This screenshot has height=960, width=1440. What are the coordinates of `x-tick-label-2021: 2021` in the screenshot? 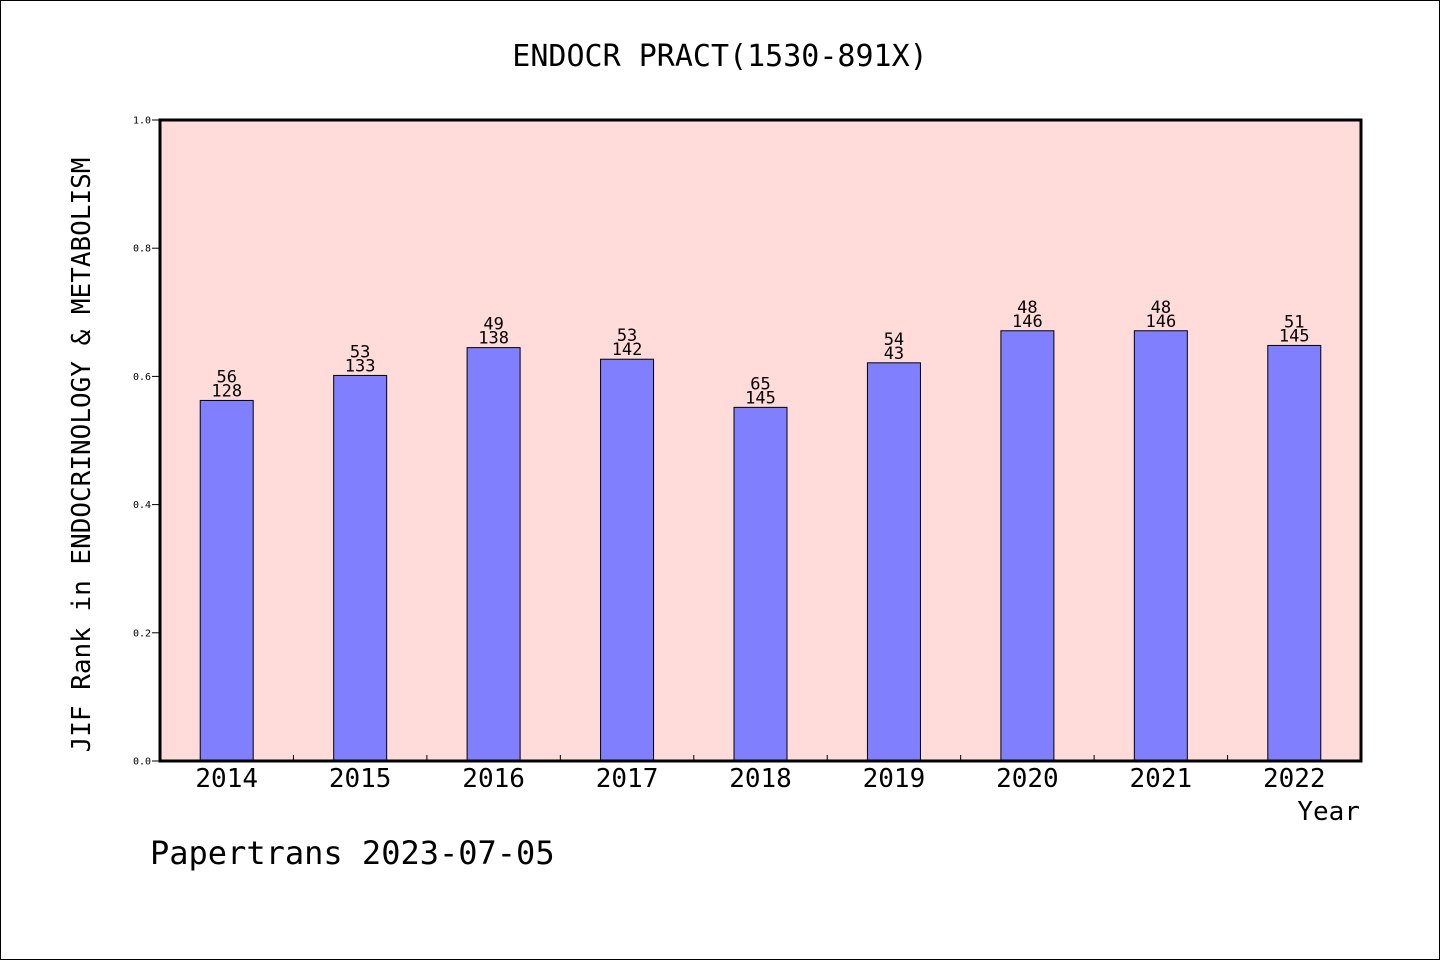 It's located at (1161, 779).